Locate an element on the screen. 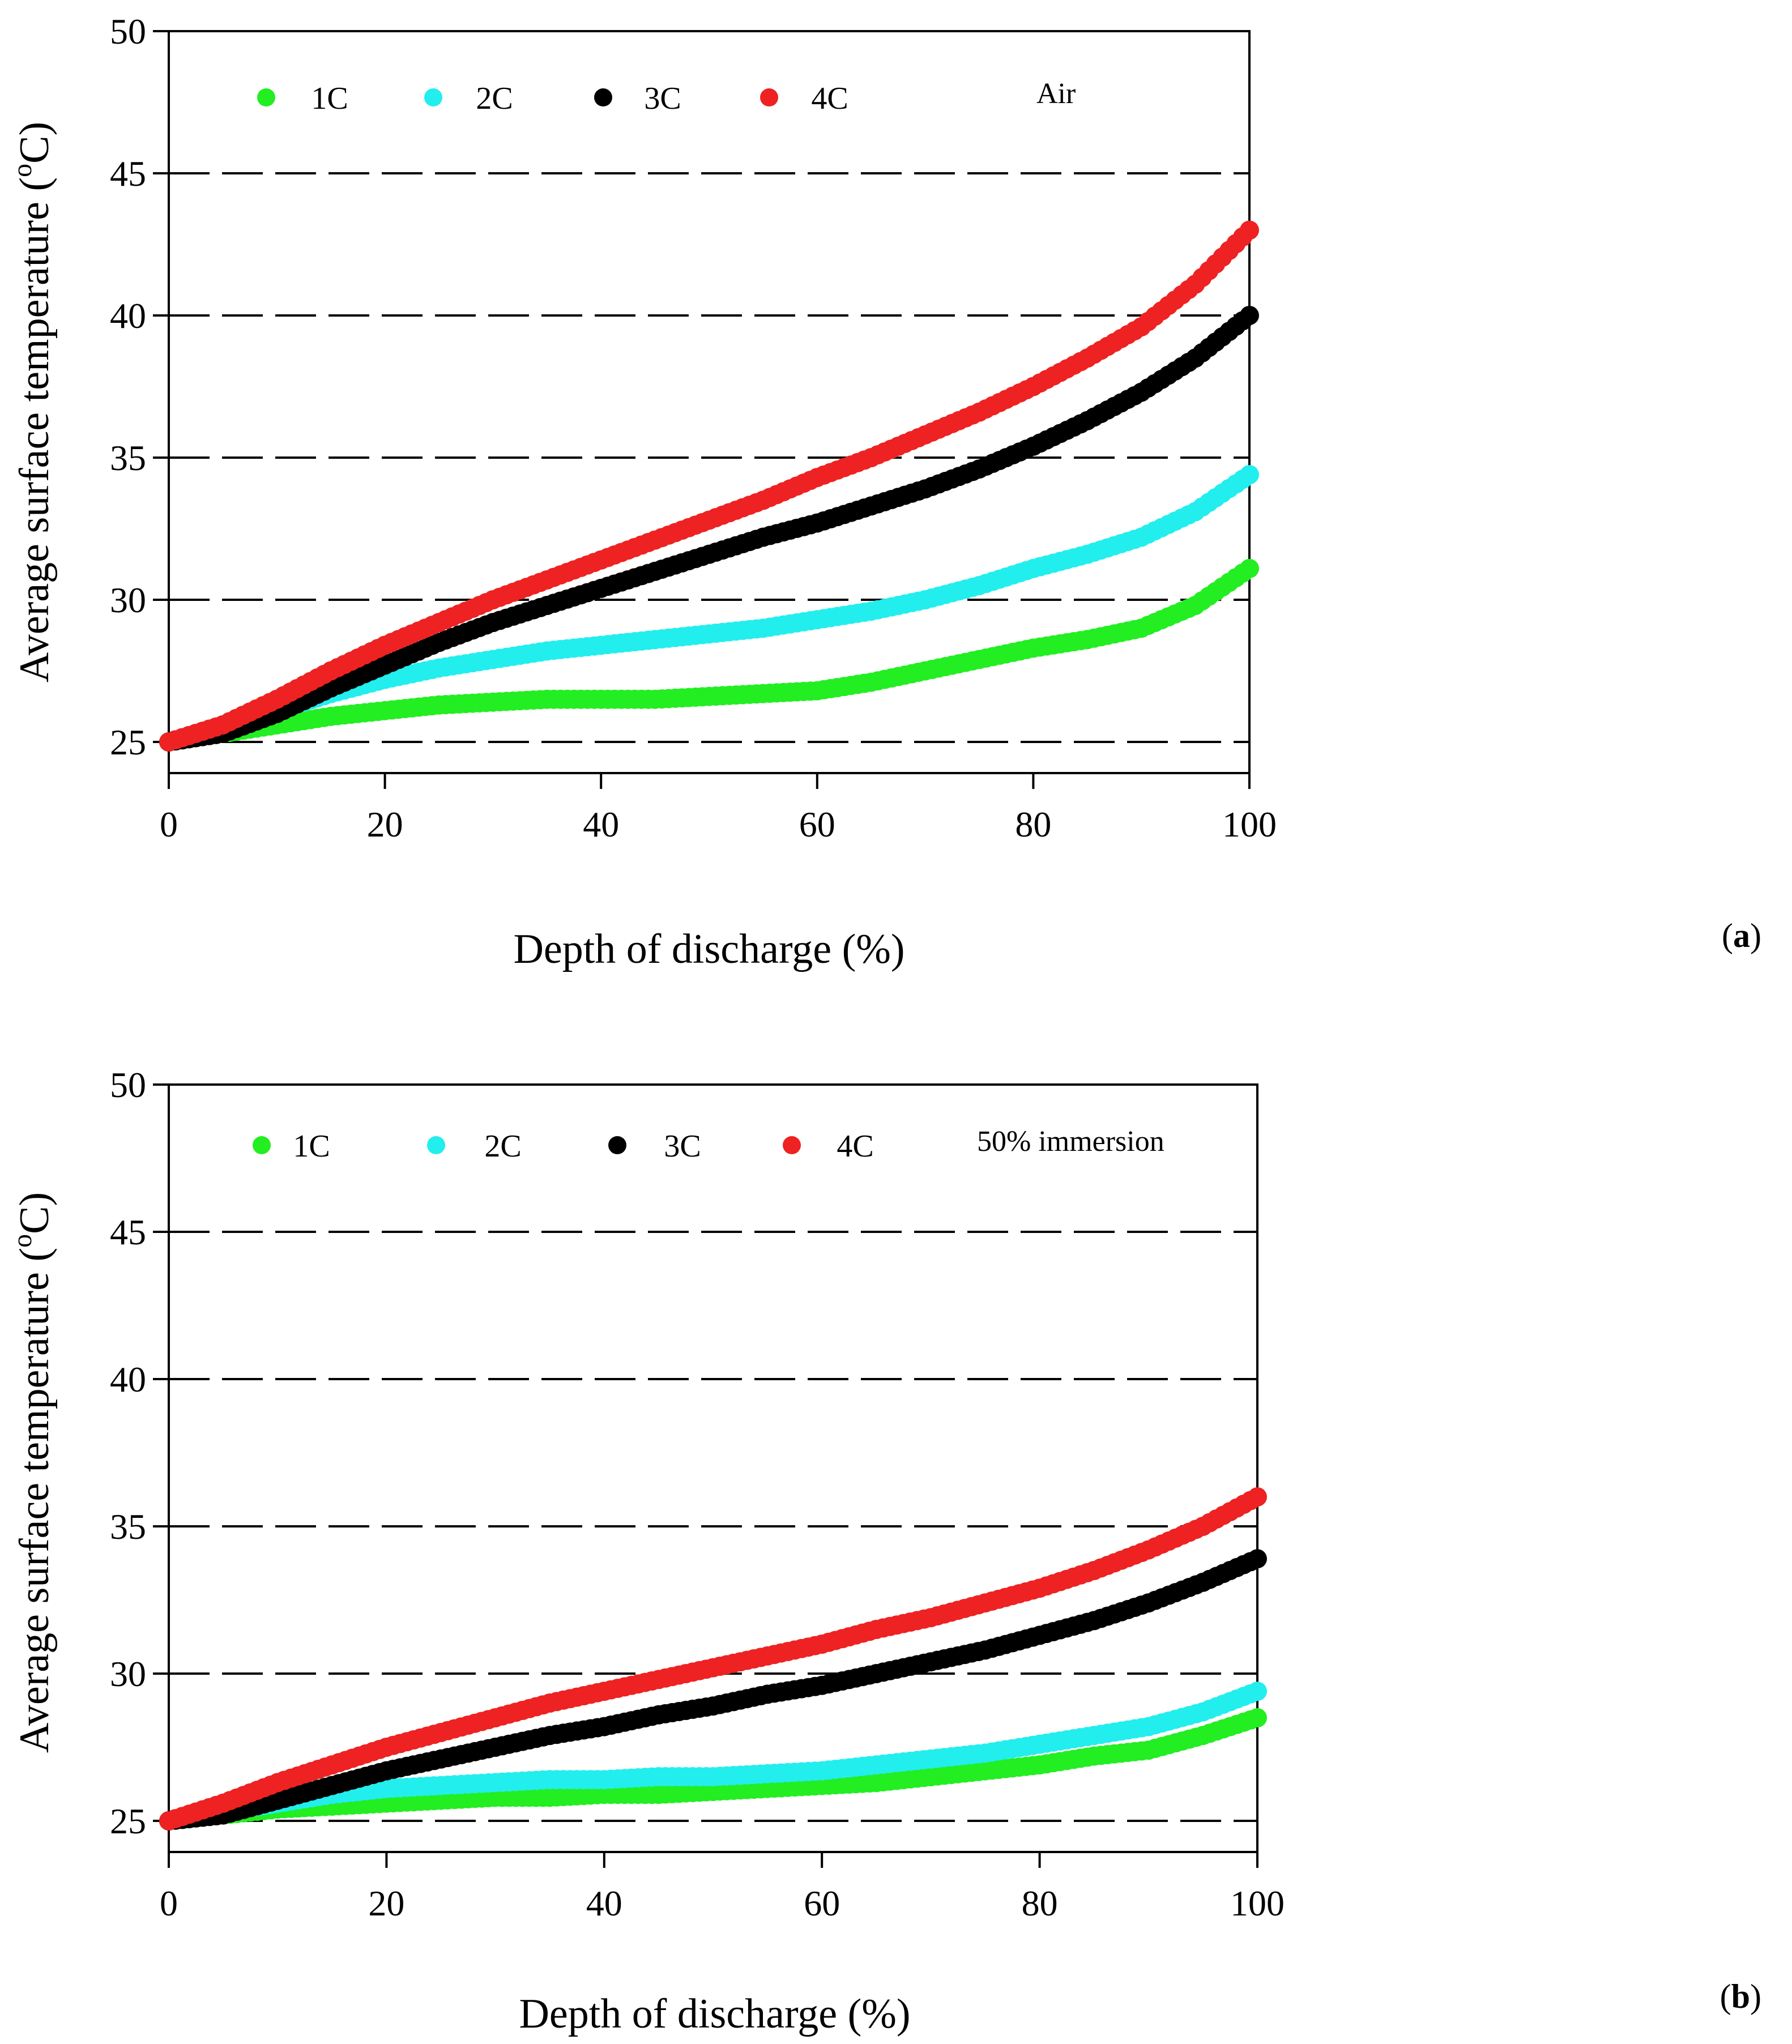 The width and height of the screenshot is (1792, 2044). panel-label-letter: b is located at coordinates (1740, 1996).